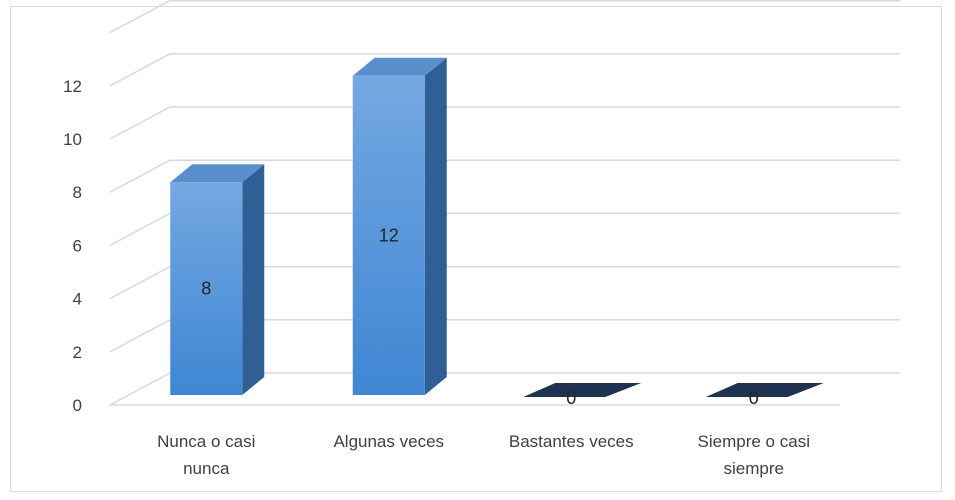  Describe the element at coordinates (72, 139) in the screenshot. I see `y-tick-label: 10` at that location.